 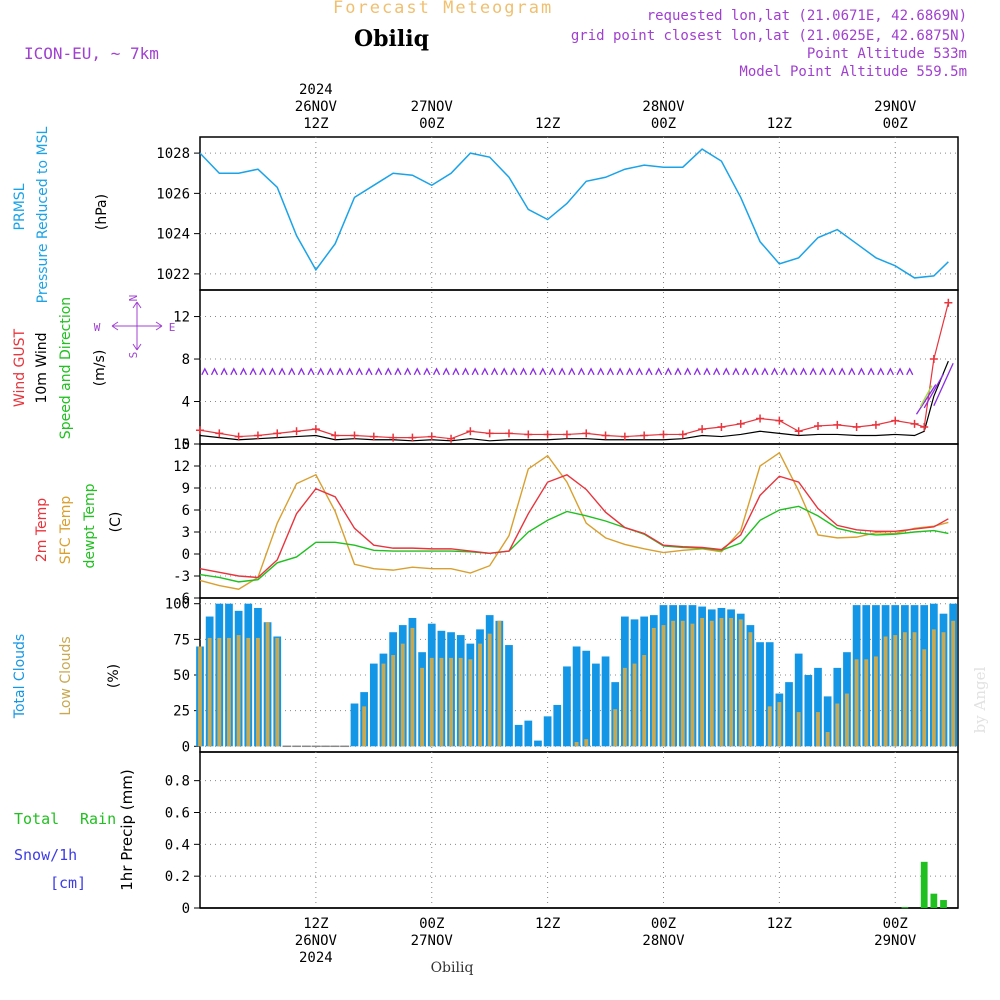 I want to click on legend-snow-unit: [cm], so click(x=68, y=883).